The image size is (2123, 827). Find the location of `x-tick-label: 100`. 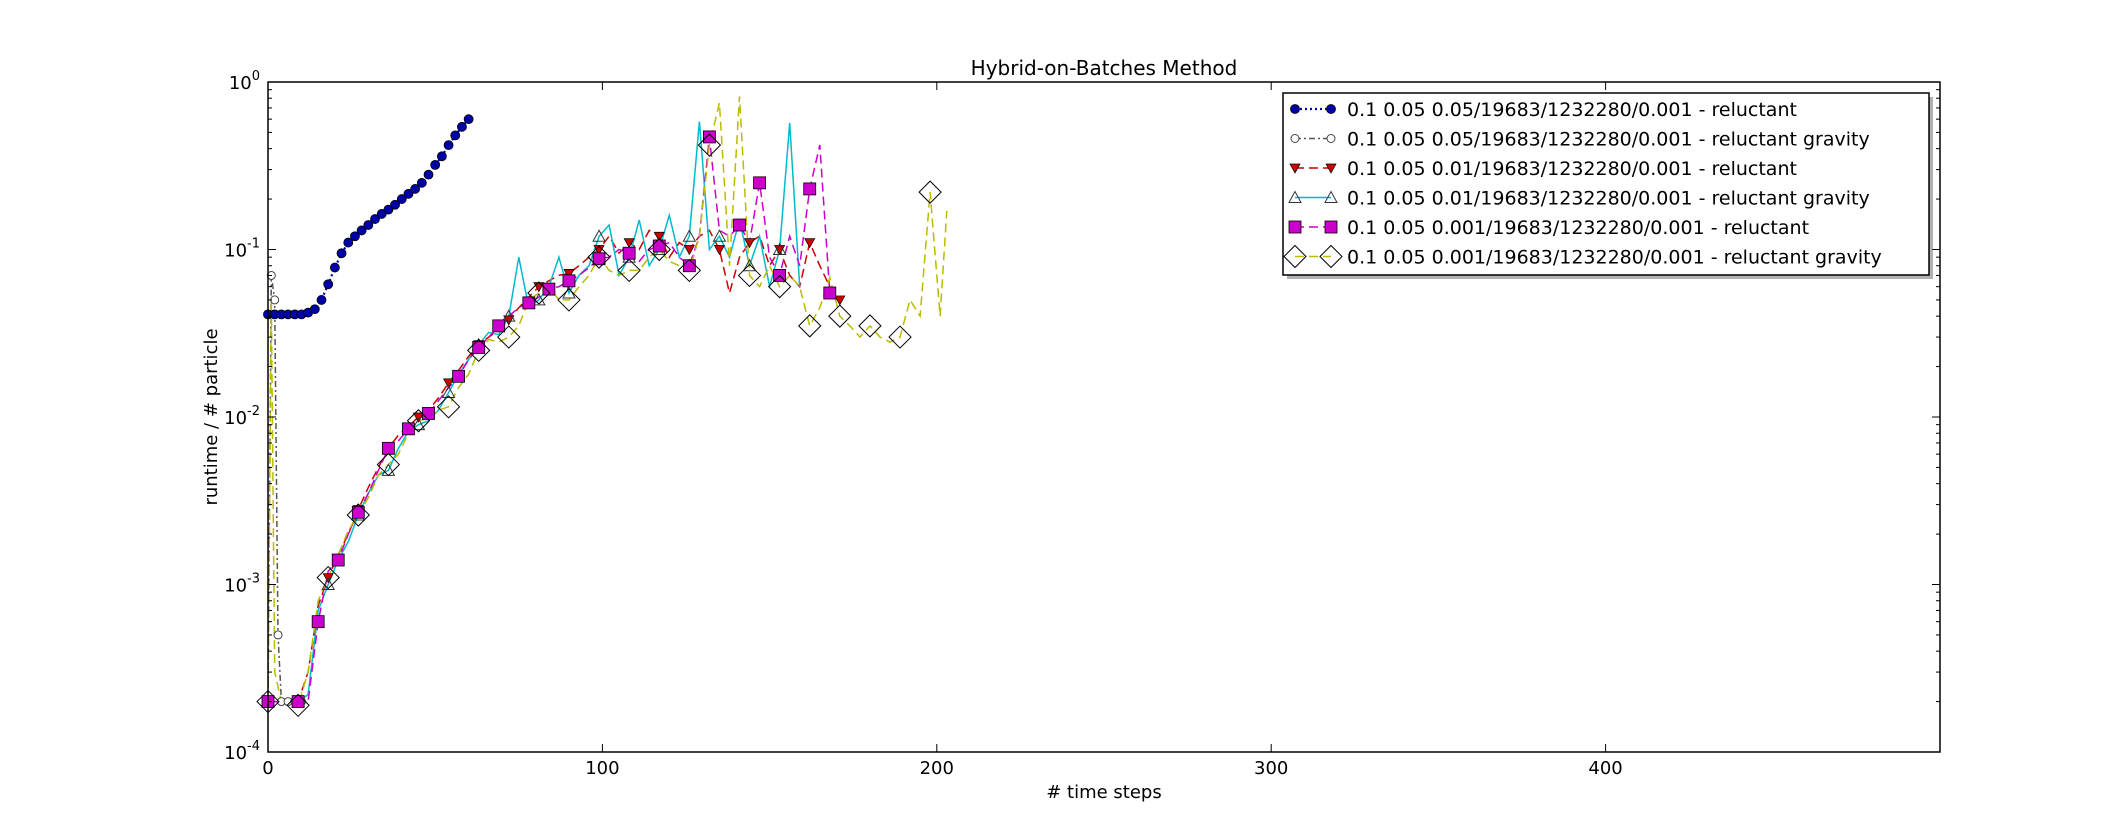

x-tick-label: 100 is located at coordinates (602, 768).